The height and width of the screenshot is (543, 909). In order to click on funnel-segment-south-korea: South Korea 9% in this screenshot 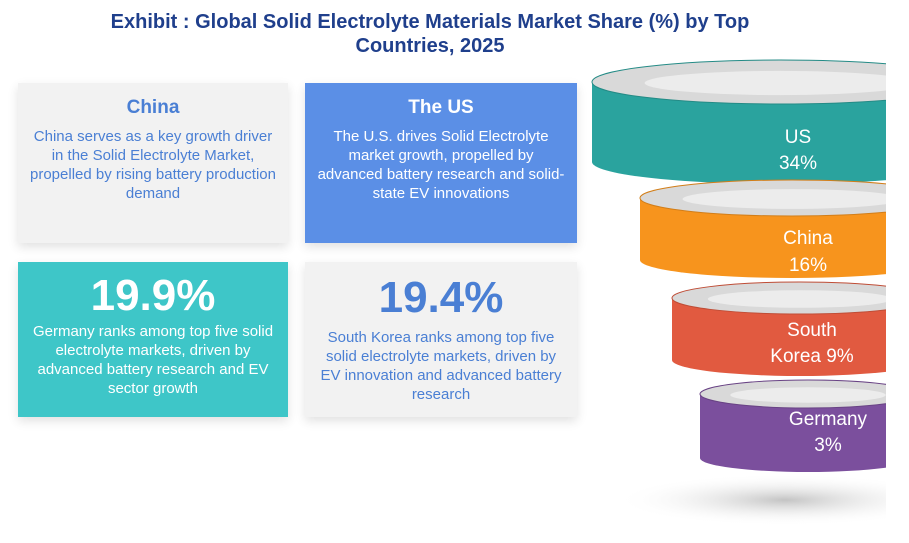, I will do `click(778, 328)`.